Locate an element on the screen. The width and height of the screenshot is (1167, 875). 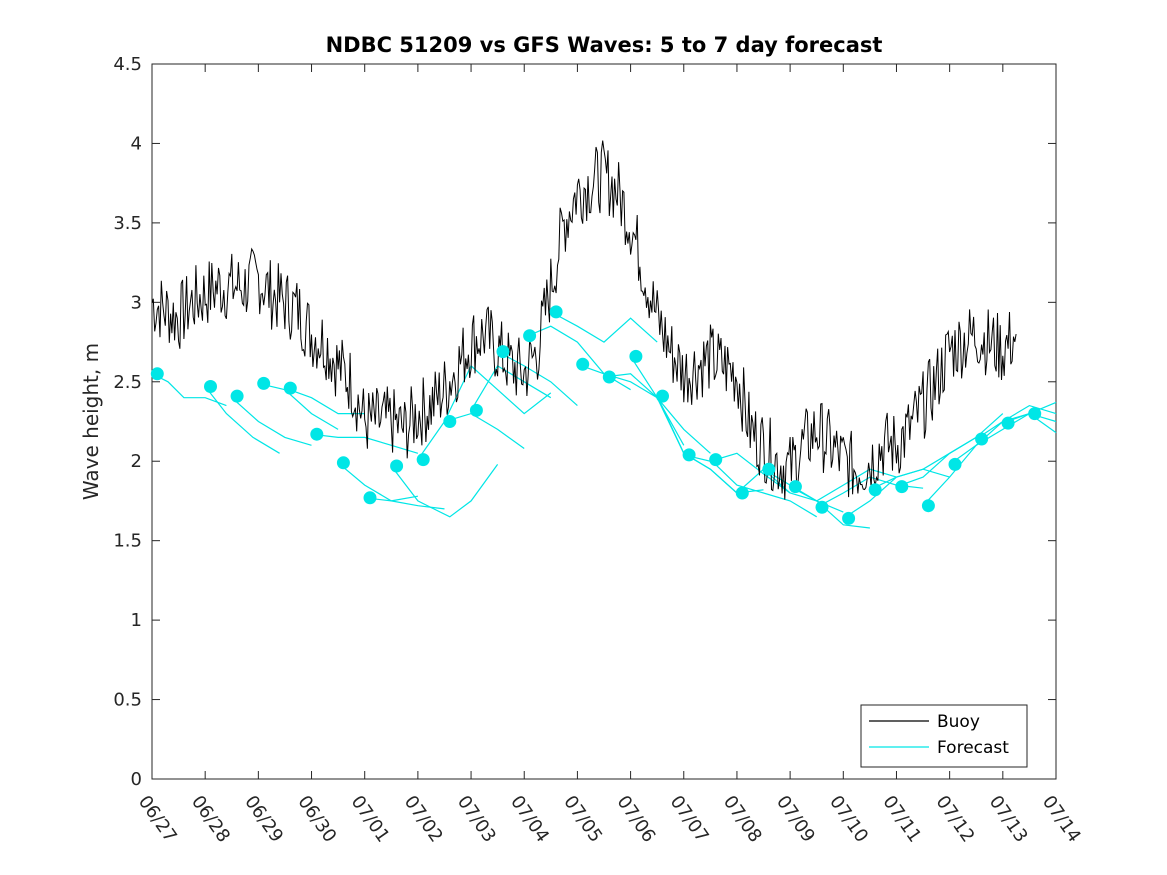
y-tick-label: 1 is located at coordinates (136, 620).